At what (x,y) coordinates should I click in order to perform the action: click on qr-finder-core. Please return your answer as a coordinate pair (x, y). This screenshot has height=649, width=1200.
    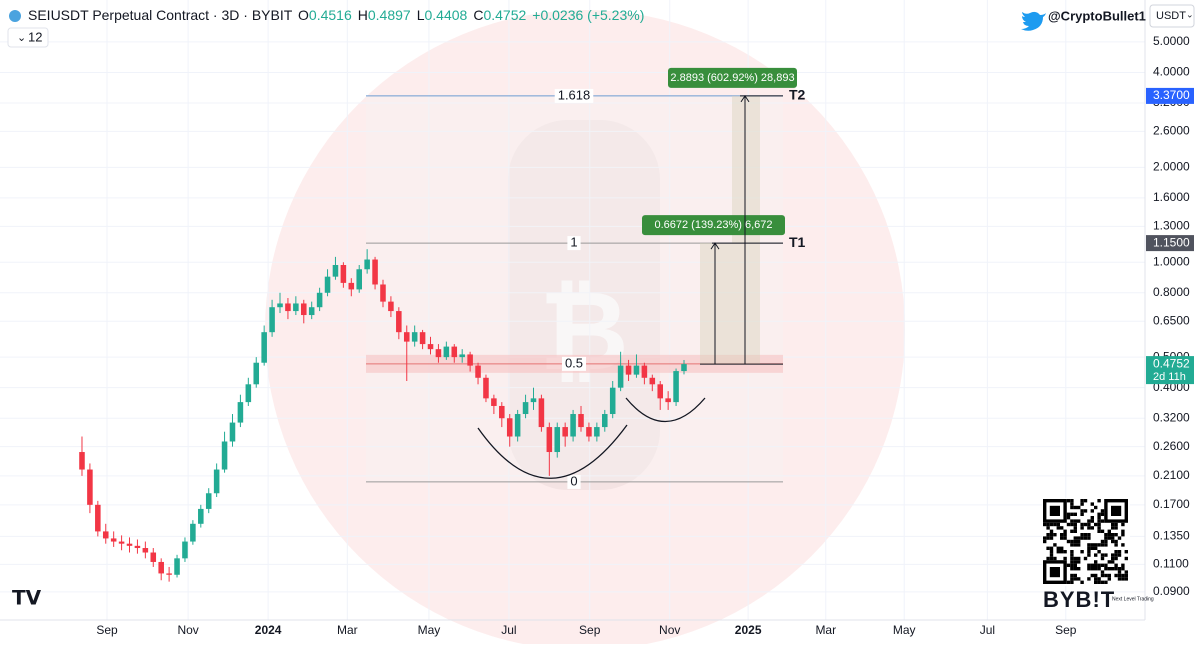
    Looking at the image, I should click on (1054, 510).